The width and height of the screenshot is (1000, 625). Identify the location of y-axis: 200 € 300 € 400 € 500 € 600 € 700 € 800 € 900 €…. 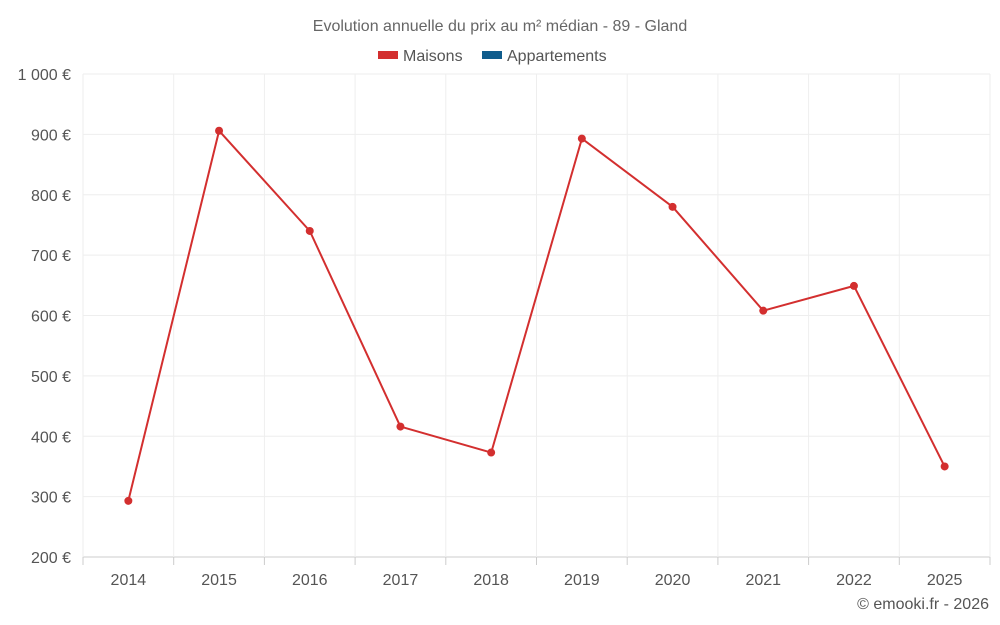
(44, 317).